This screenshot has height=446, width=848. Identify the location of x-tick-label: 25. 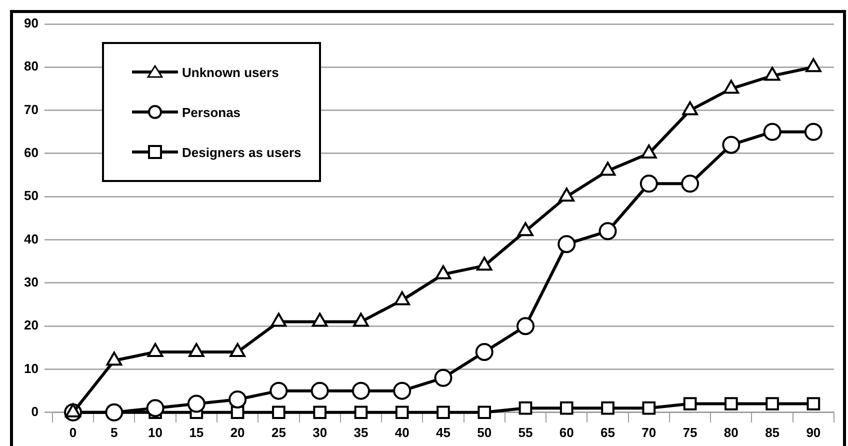
(278, 432).